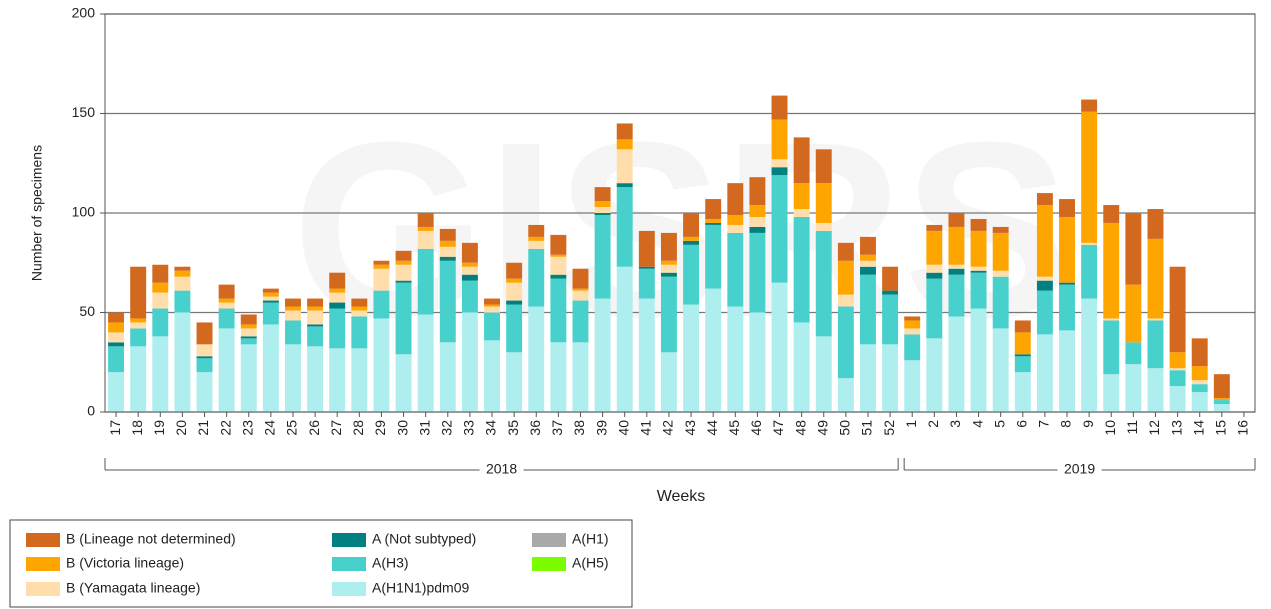 The image size is (1271, 609). What do you see at coordinates (1132, 427) in the screenshot?
I see `x-tick-label: 11` at bounding box center [1132, 427].